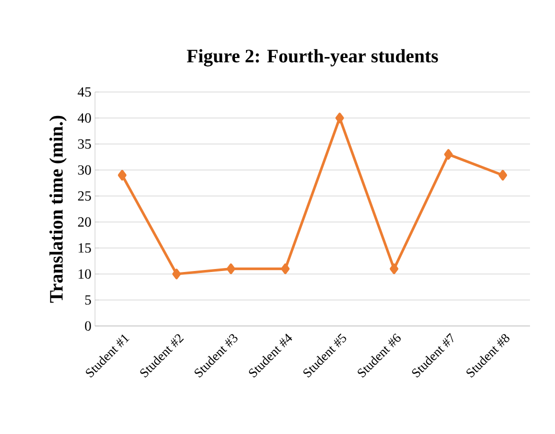 The height and width of the screenshot is (434, 555). Describe the element at coordinates (84, 92) in the screenshot. I see `y-tick-label: 45` at that location.